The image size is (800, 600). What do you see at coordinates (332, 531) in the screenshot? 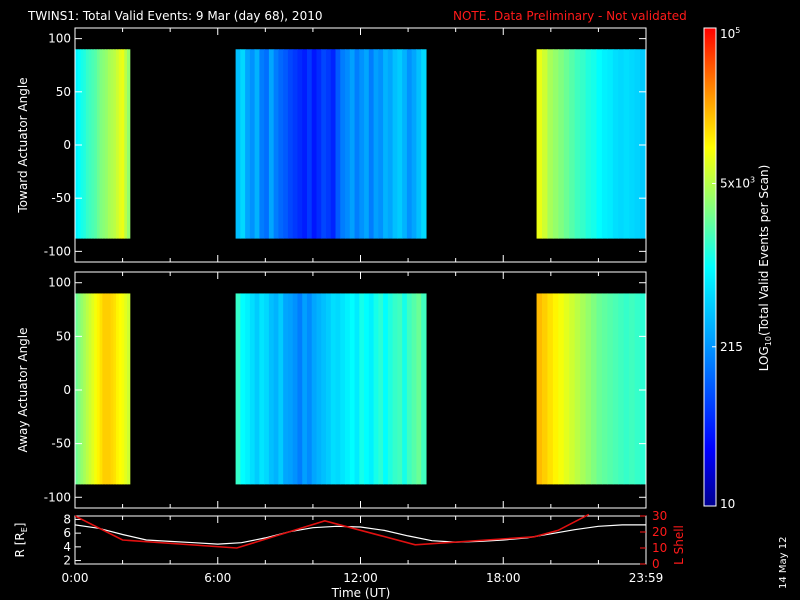
I see `lshell-line` at bounding box center [332, 531].